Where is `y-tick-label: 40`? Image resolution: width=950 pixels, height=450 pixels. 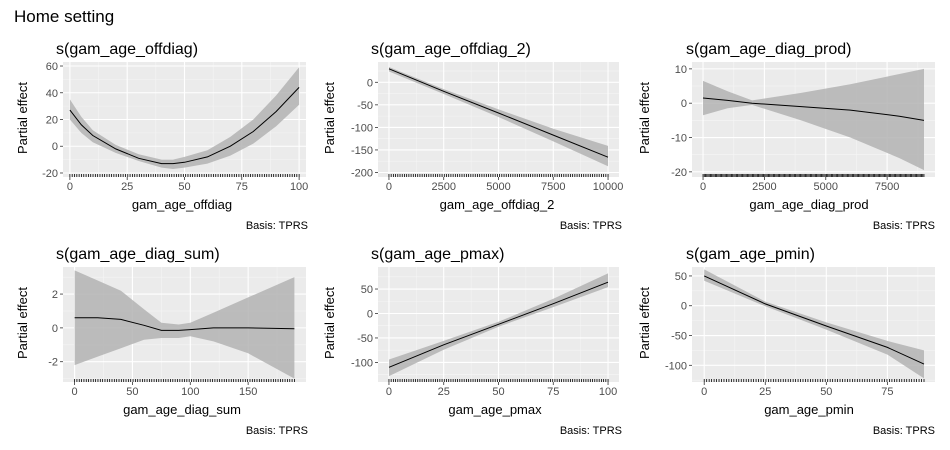 y-tick-label: 40 is located at coordinates (52, 94).